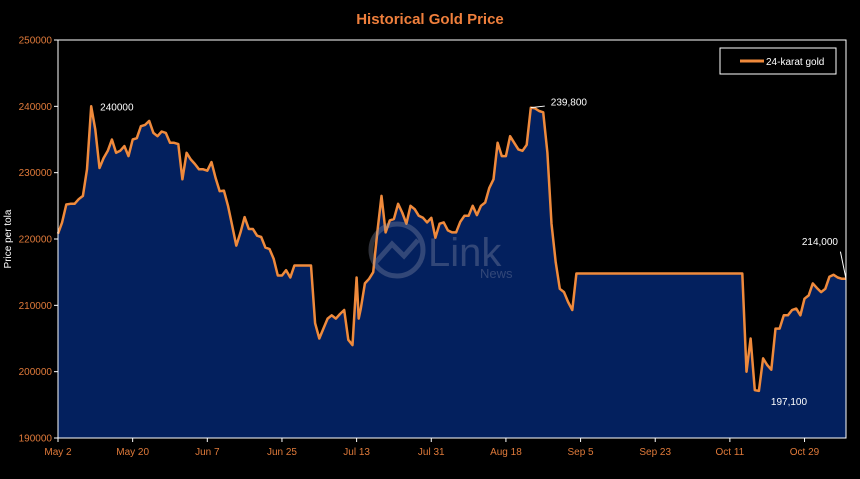 This screenshot has height=479, width=860. What do you see at coordinates (465, 253) in the screenshot?
I see `watermark-brand: Link` at bounding box center [465, 253].